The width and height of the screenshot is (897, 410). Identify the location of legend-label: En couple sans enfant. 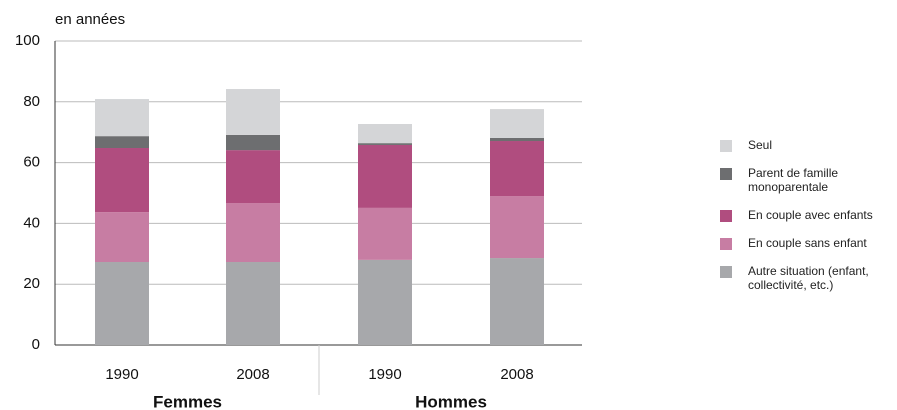
(807, 243).